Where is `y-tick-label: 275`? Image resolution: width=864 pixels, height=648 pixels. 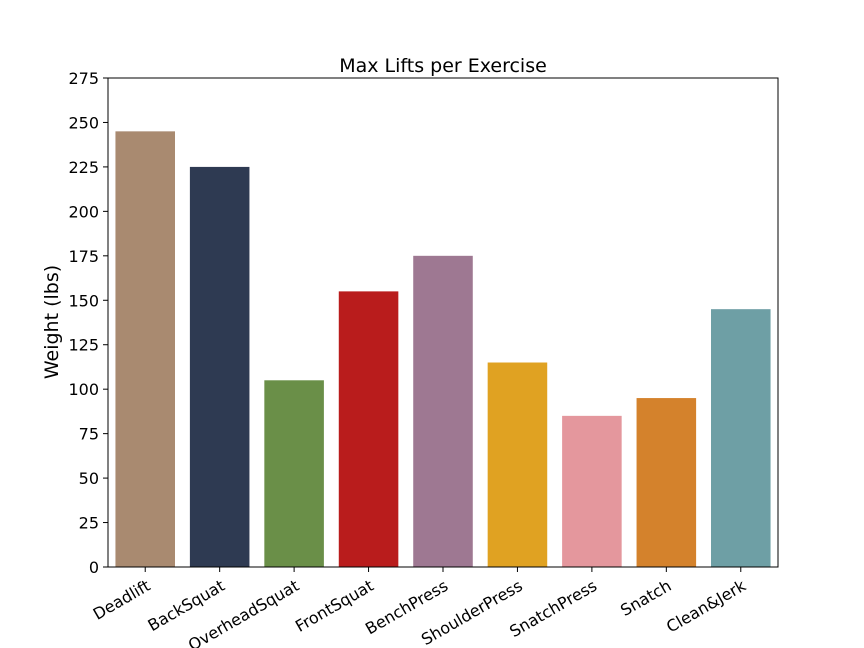
y-tick-label: 275 is located at coordinates (83, 78).